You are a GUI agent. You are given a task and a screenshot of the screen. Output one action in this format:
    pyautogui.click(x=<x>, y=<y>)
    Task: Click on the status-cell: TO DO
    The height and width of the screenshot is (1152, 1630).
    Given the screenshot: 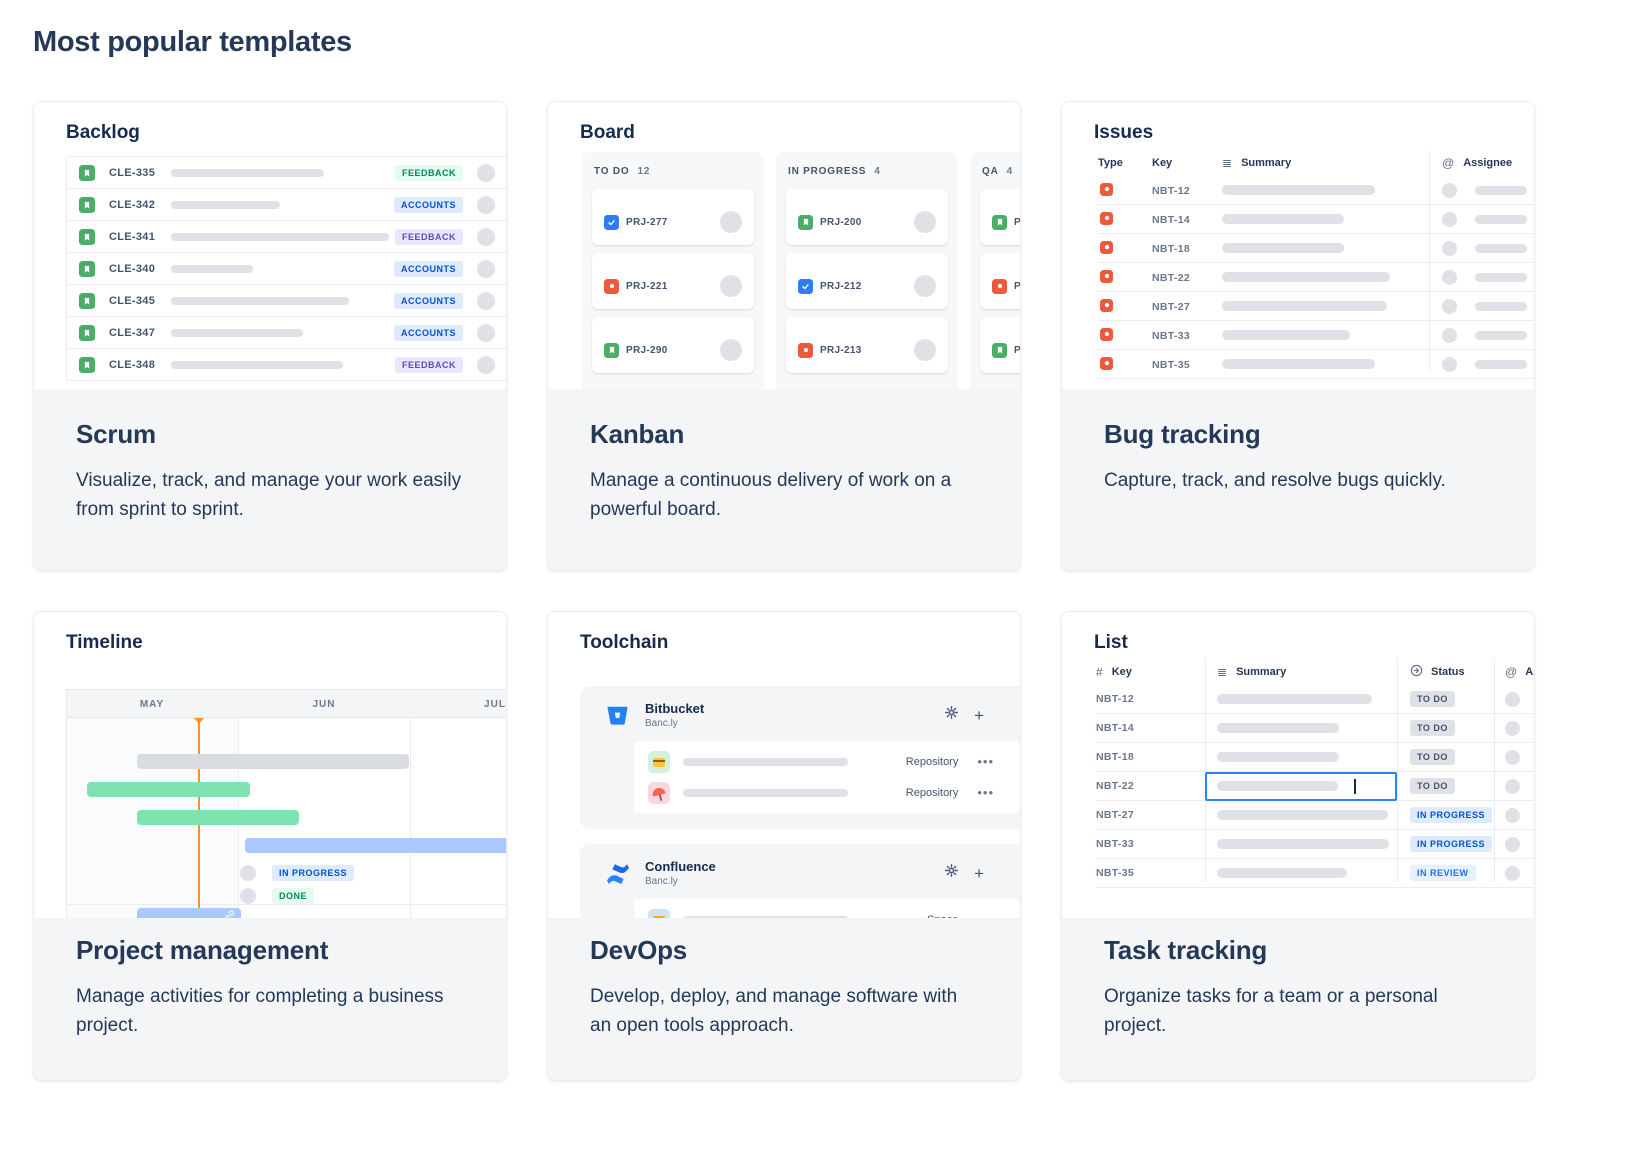 What is the action you would take?
    pyautogui.click(x=1445, y=699)
    